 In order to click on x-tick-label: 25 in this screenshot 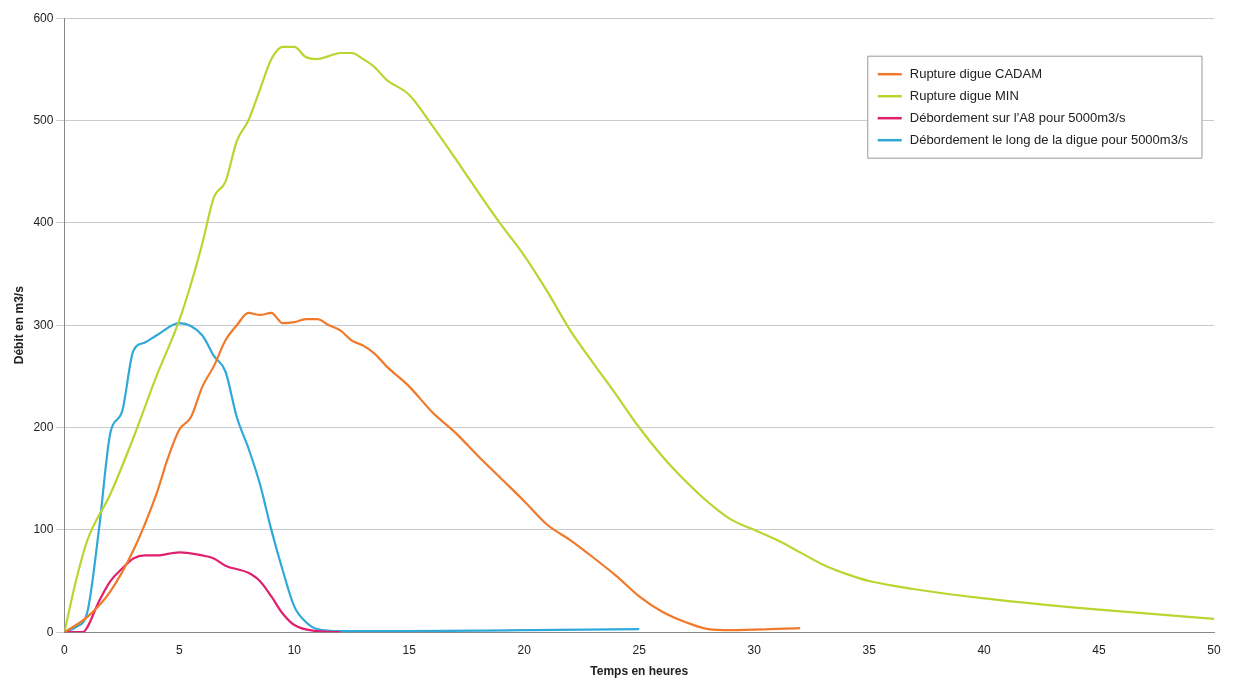, I will do `click(639, 649)`.